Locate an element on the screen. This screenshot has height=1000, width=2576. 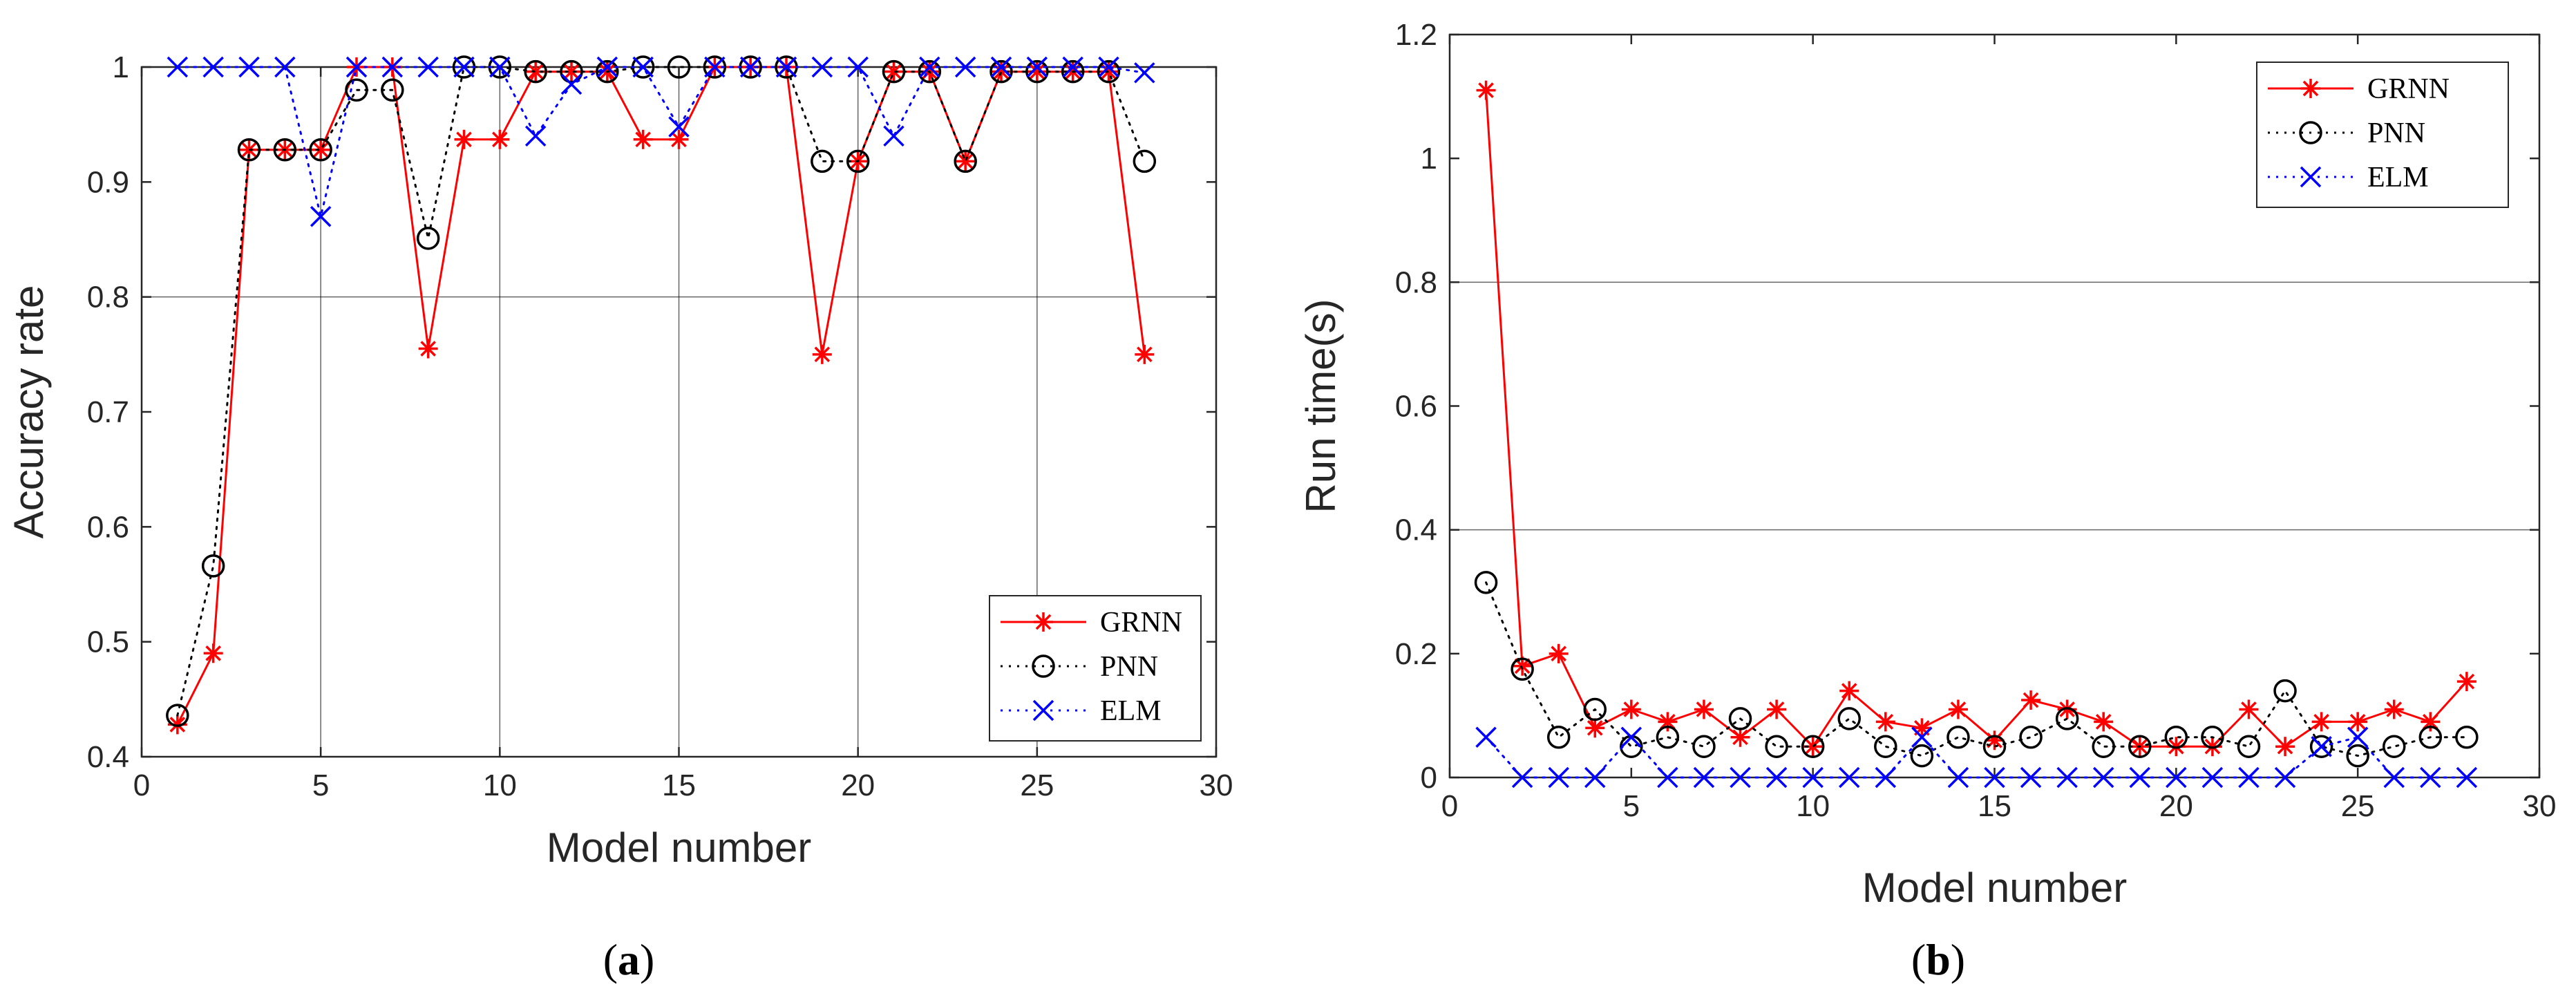
legend-box is located at coordinates (1095, 668).